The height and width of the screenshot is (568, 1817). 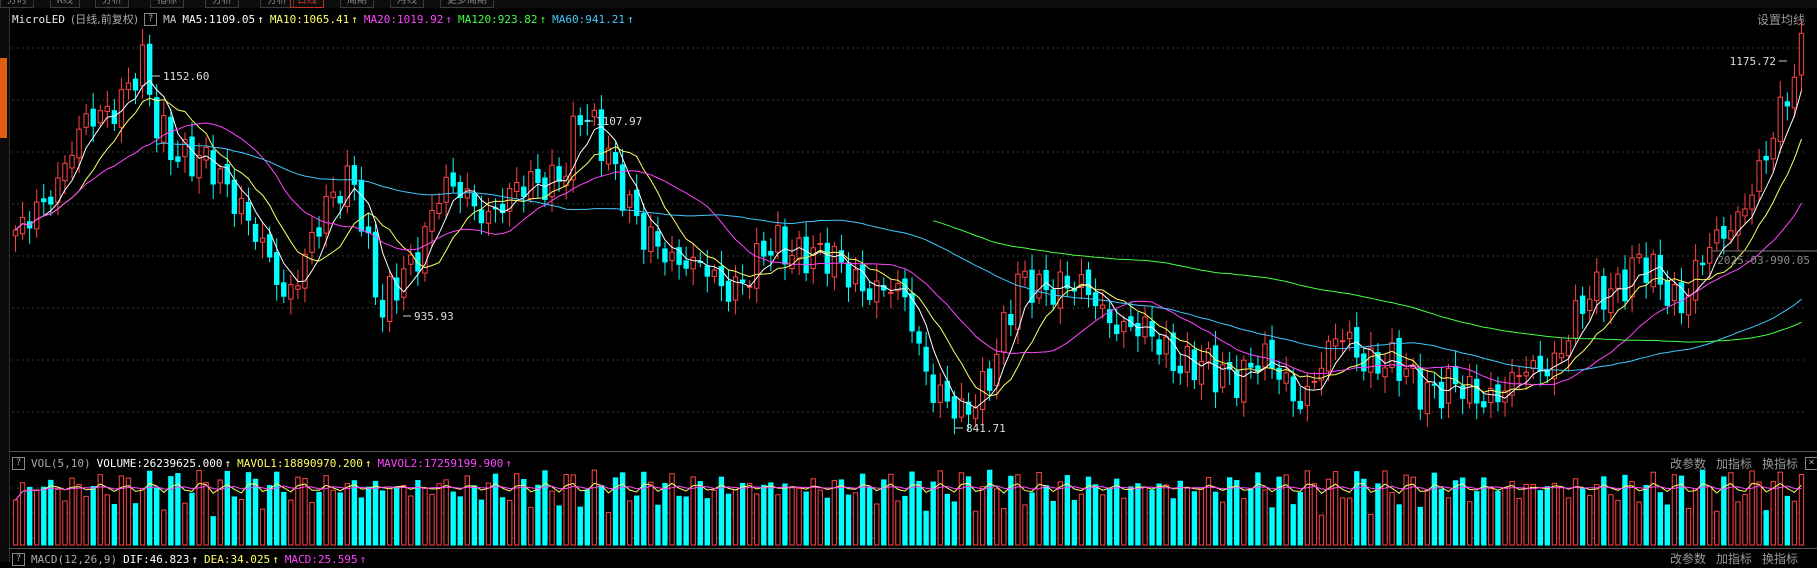 What do you see at coordinates (167, 4) in the screenshot?
I see `top-tab: 指标` at bounding box center [167, 4].